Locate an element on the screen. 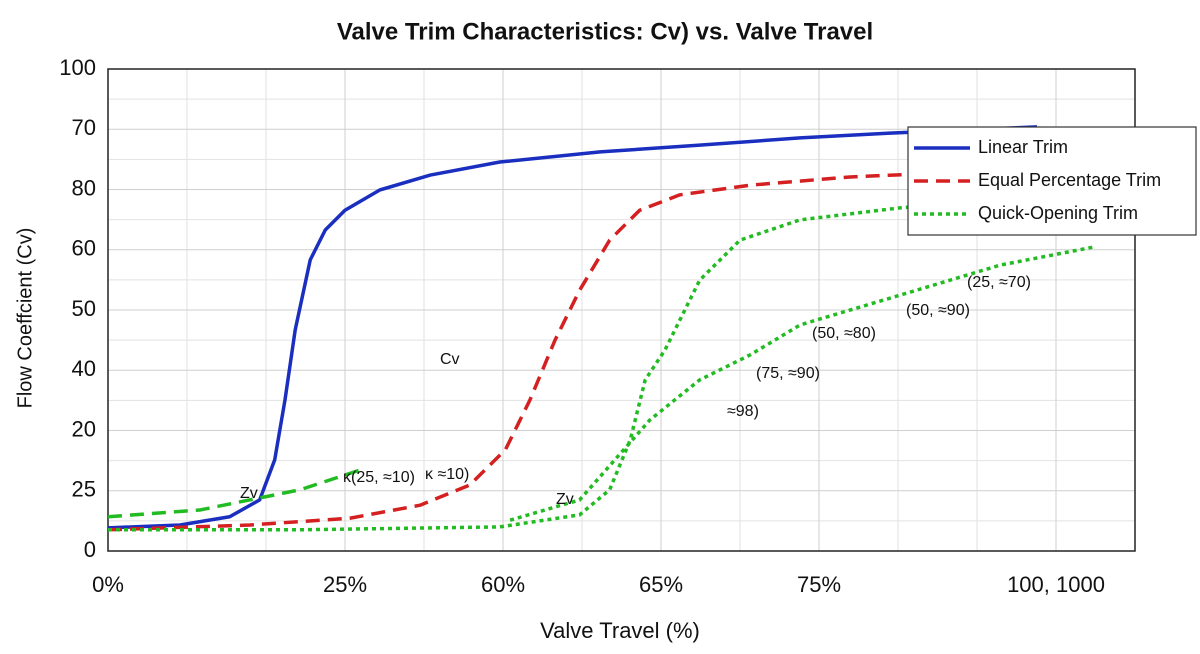  y-tick-label: 25 is located at coordinates (84, 489).